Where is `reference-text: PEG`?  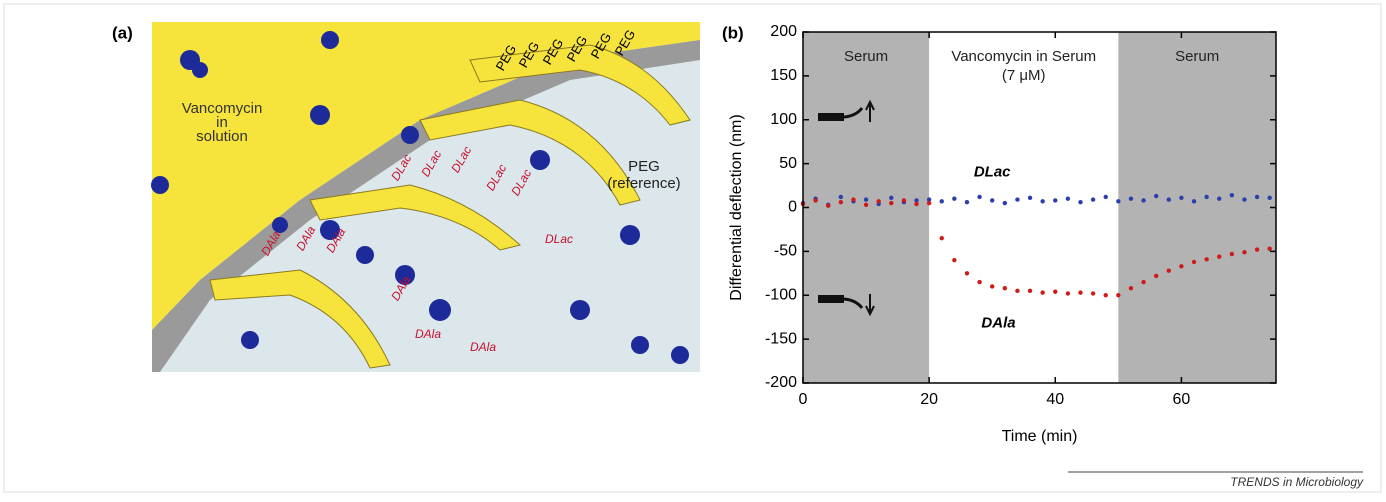 reference-text: PEG is located at coordinates (644, 166).